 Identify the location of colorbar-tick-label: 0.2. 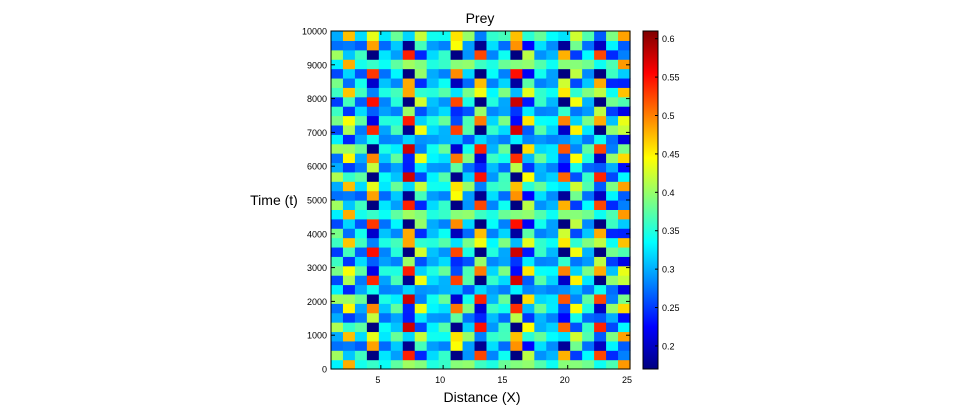
(668, 346).